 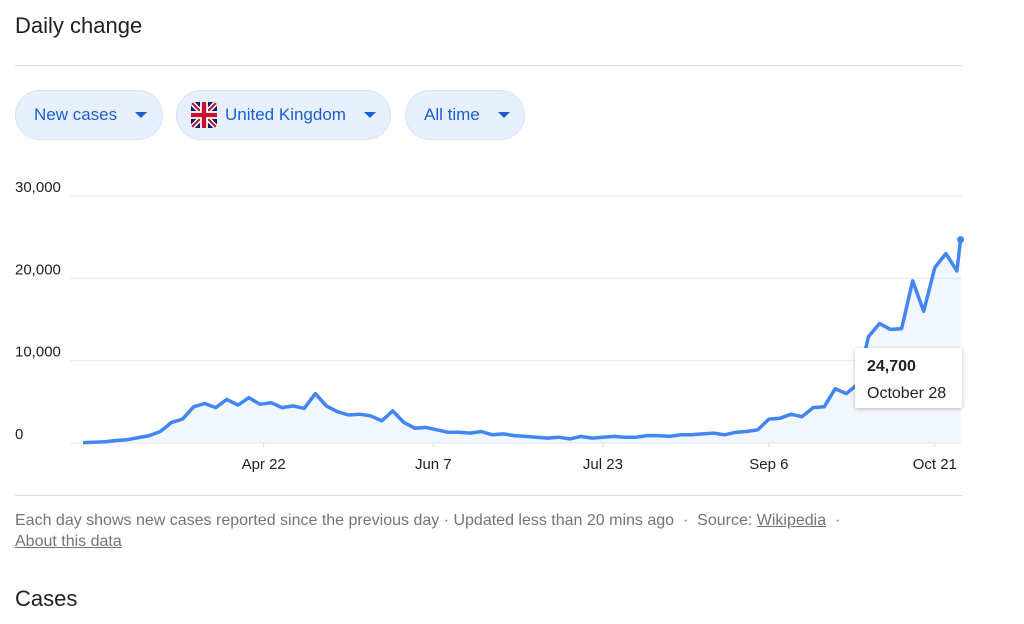 I want to click on tooltip-box, so click(x=908, y=378).